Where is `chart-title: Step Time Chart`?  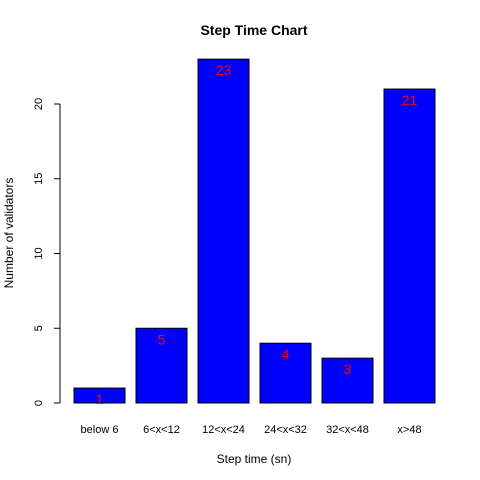
chart-title: Step Time Chart is located at coordinates (253, 30).